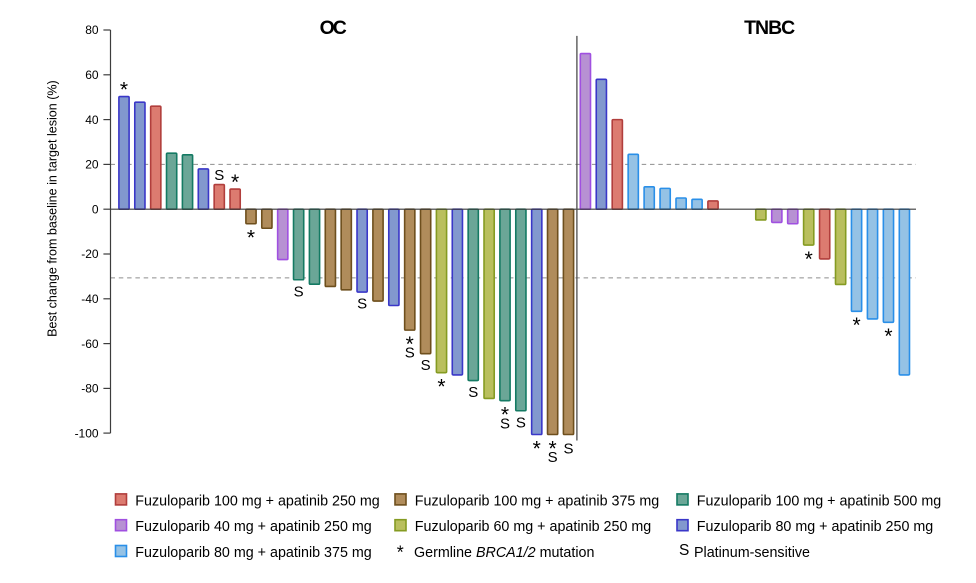 This screenshot has height=583, width=976. Describe the element at coordinates (533, 527) in the screenshot. I see `svg-text:Fuzuloparib 60 mg + apatinib 2: Fuzuloparib 60 mg + apatinib 250 mg` at that location.